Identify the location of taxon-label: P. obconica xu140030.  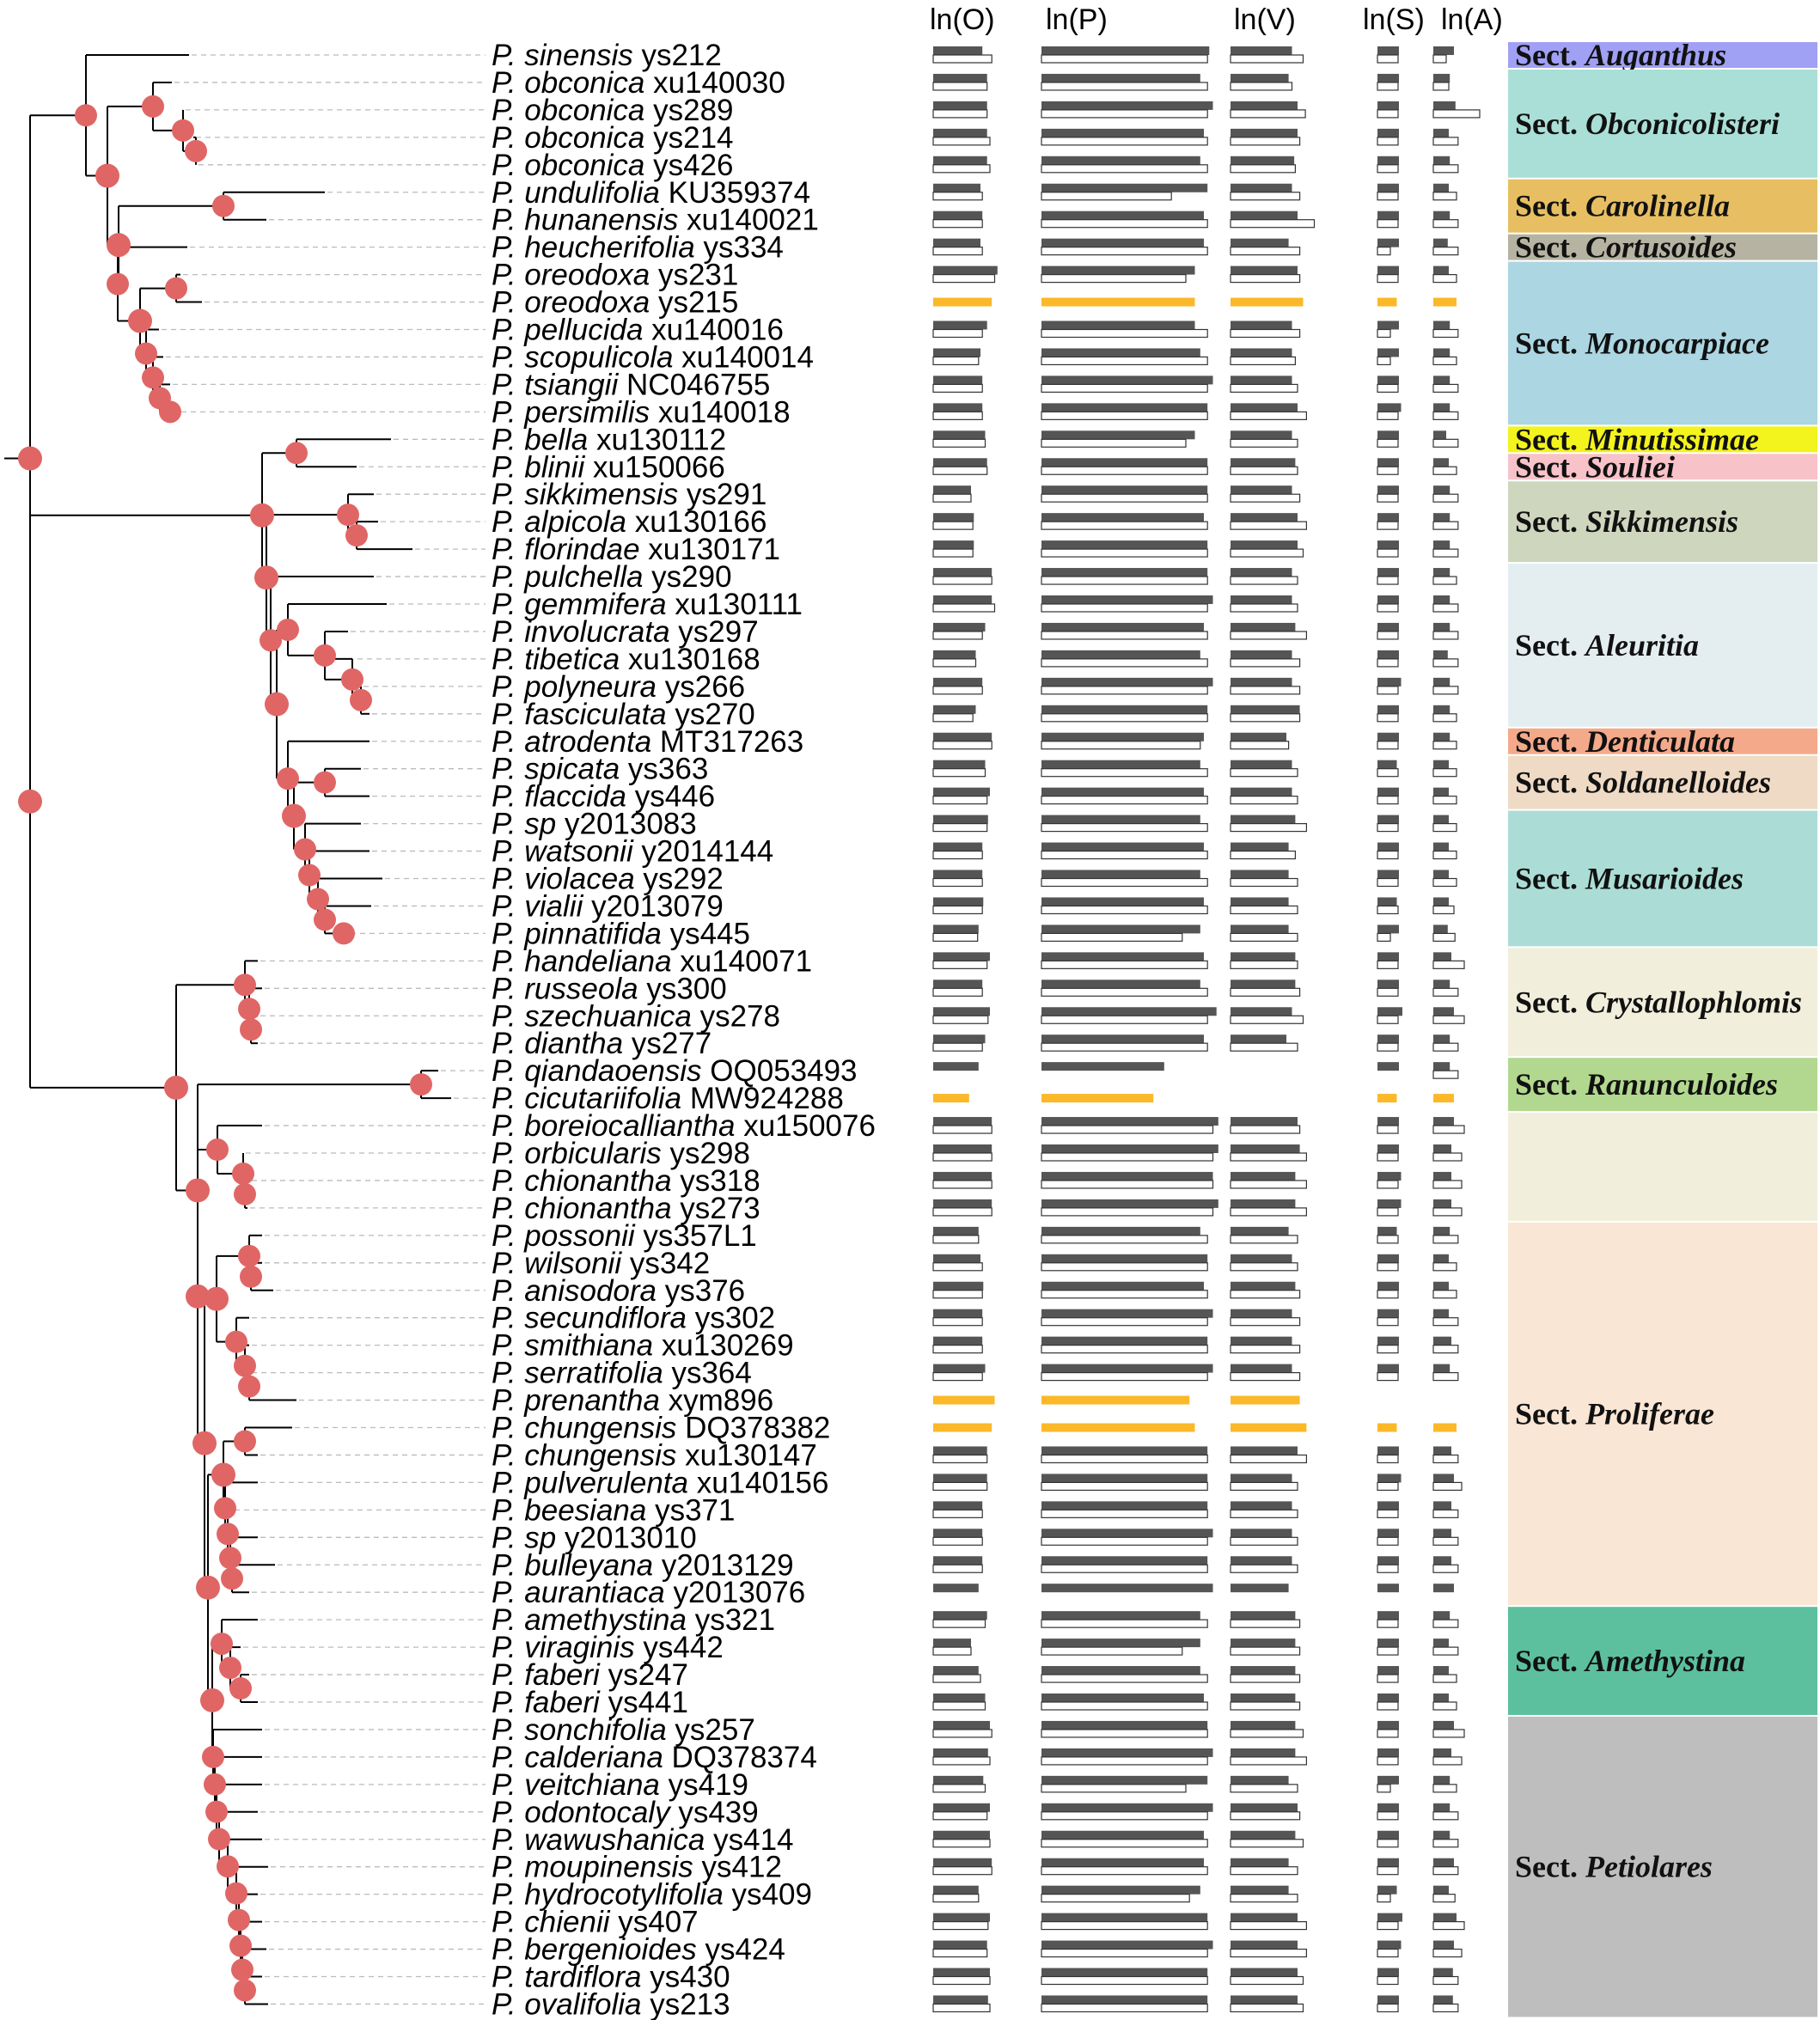
(638, 83).